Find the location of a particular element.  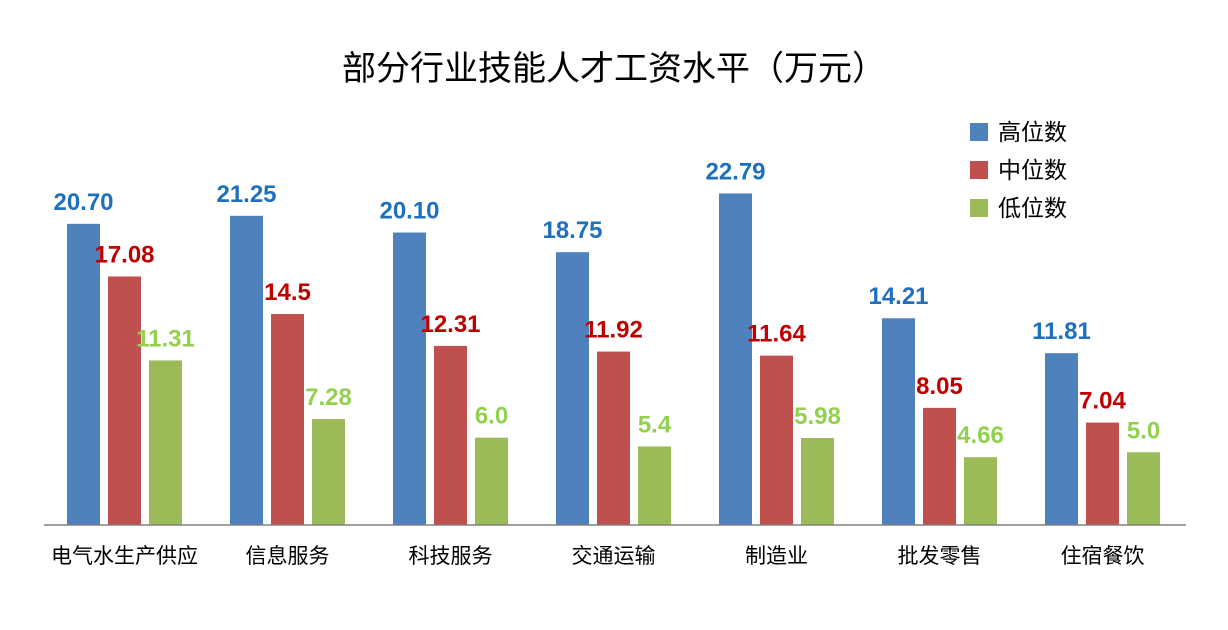

chart-title: 部分行业技能人才工资水平（万元） is located at coordinates (614, 69).